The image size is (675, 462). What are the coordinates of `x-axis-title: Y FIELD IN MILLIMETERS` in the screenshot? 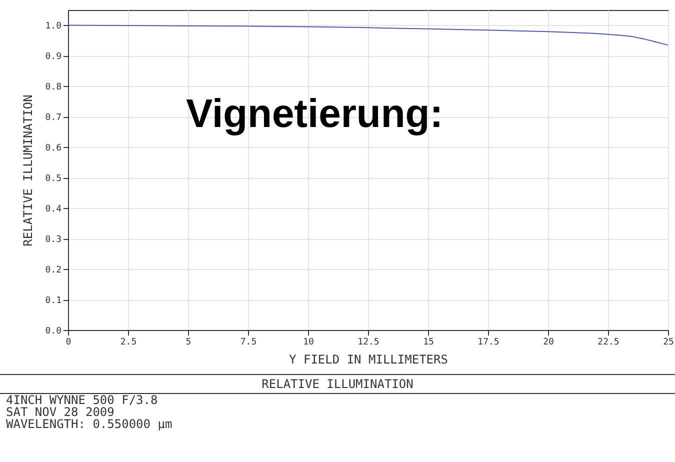 It's located at (368, 359).